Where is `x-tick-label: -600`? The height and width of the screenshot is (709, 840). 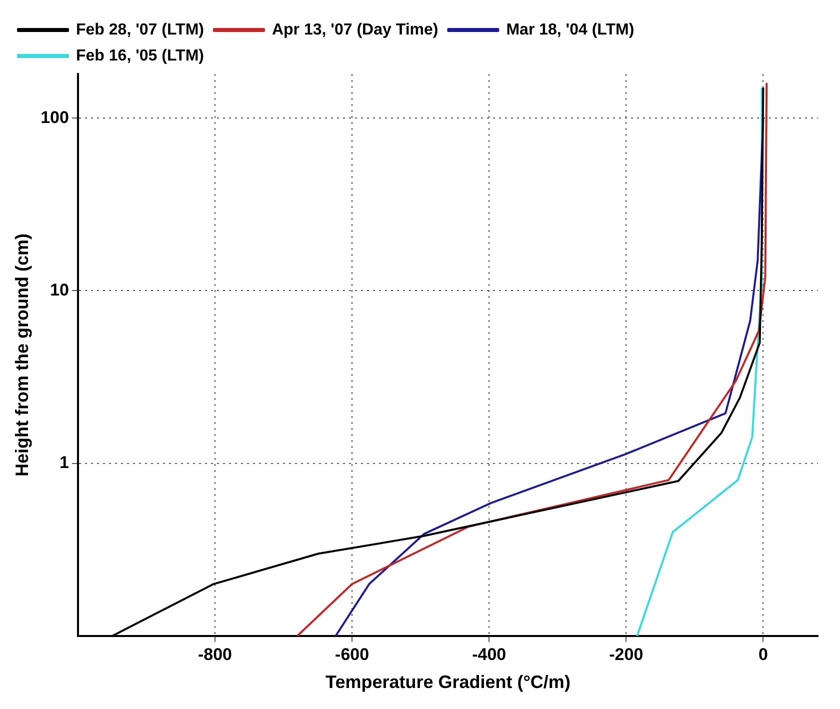
x-tick-label: -600 is located at coordinates (352, 654).